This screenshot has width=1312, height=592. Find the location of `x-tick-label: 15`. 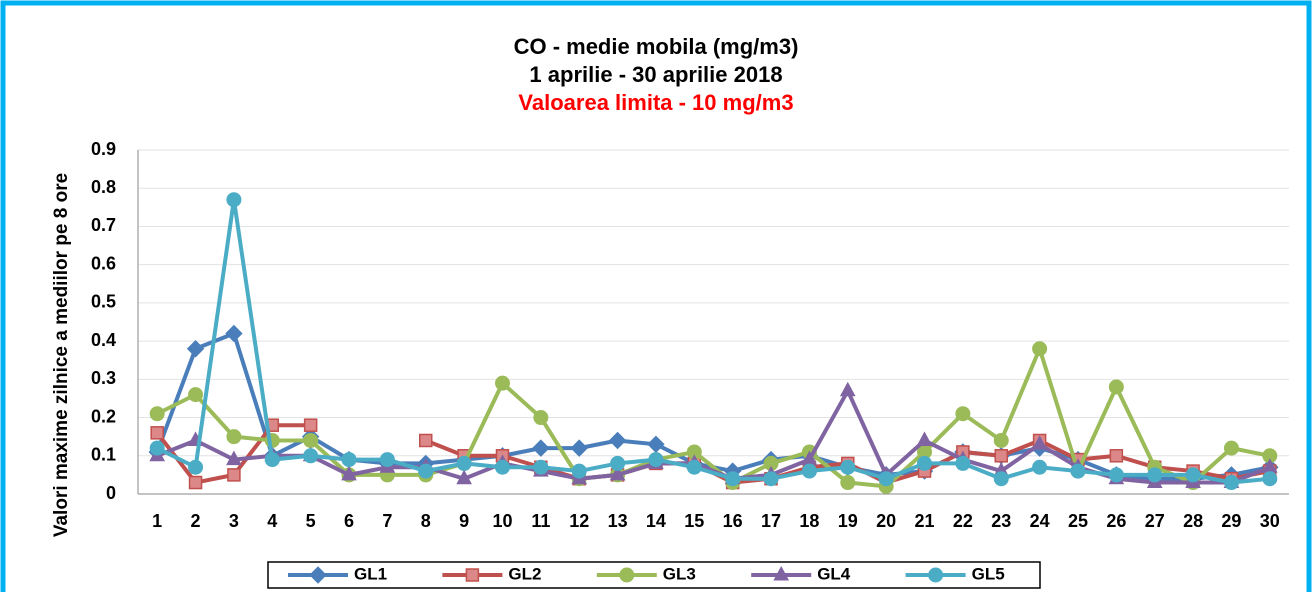

x-tick-label: 15 is located at coordinates (694, 521).